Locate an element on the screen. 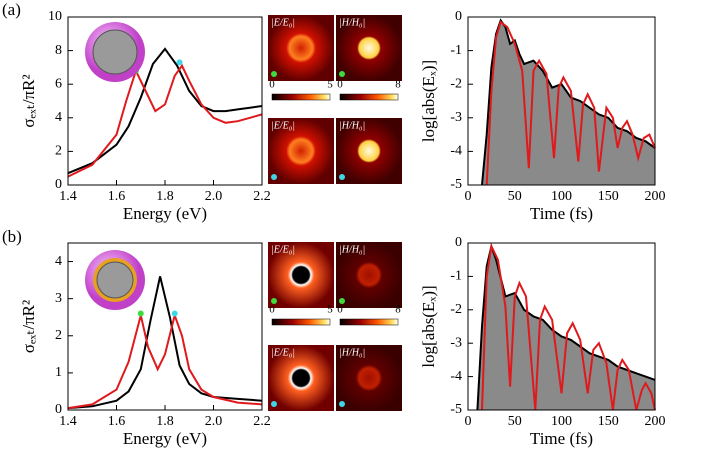 This screenshot has width=705, height=466. y-tick-label: 3 is located at coordinates (58, 298).